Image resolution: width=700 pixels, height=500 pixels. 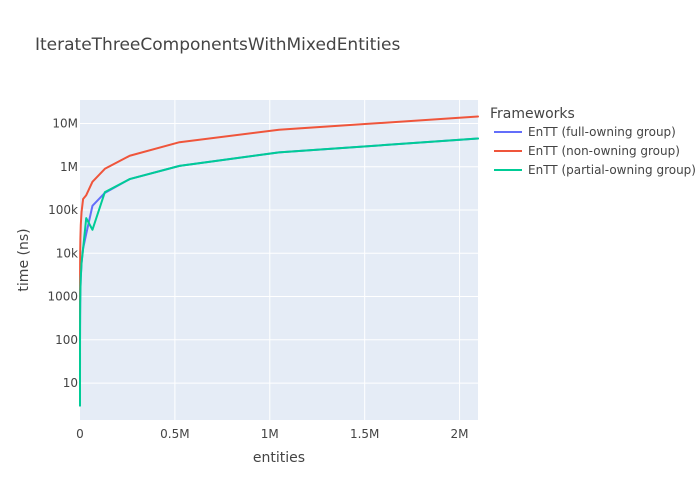 I want to click on x-tick-label: 1M, so click(x=270, y=434).